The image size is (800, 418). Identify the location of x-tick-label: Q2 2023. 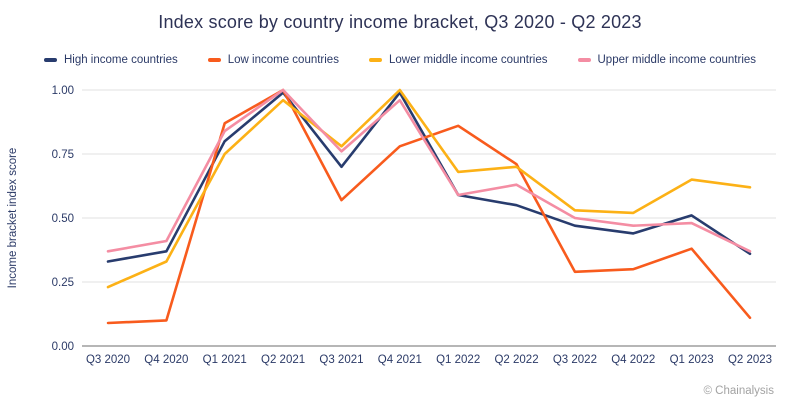
(750, 360).